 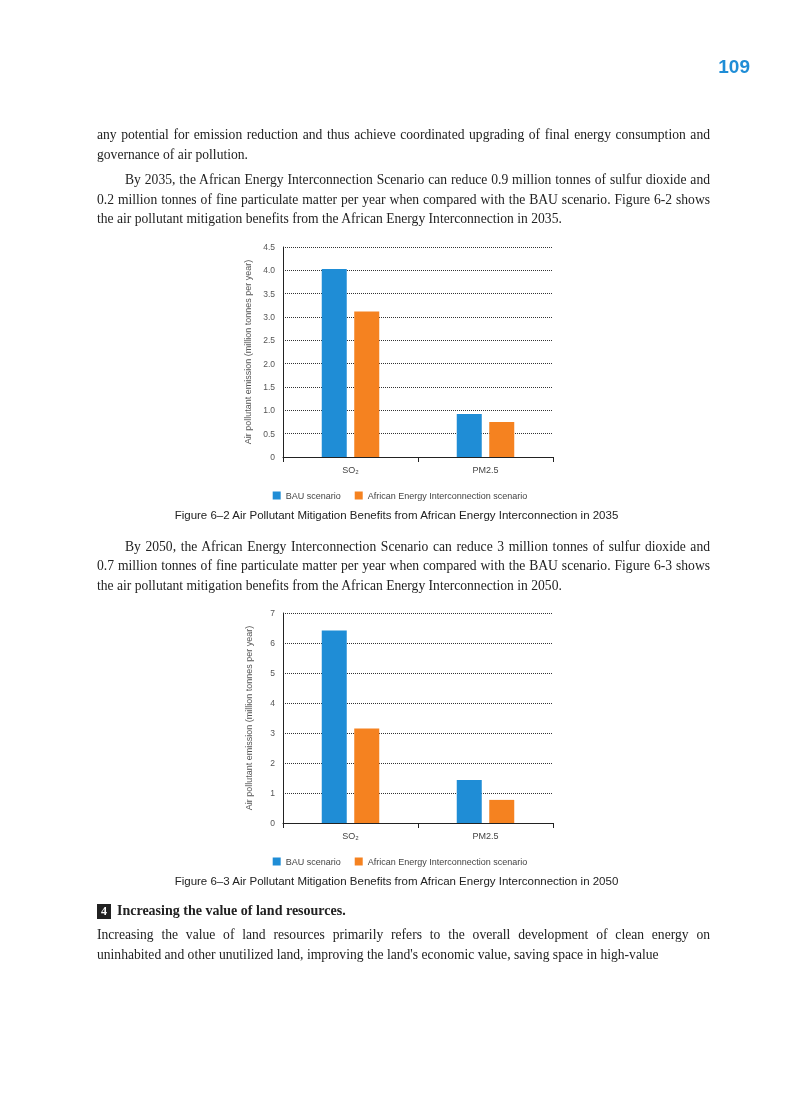 What do you see at coordinates (223, 911) in the screenshot?
I see `text: 4 Increasing the value of land resources.` at bounding box center [223, 911].